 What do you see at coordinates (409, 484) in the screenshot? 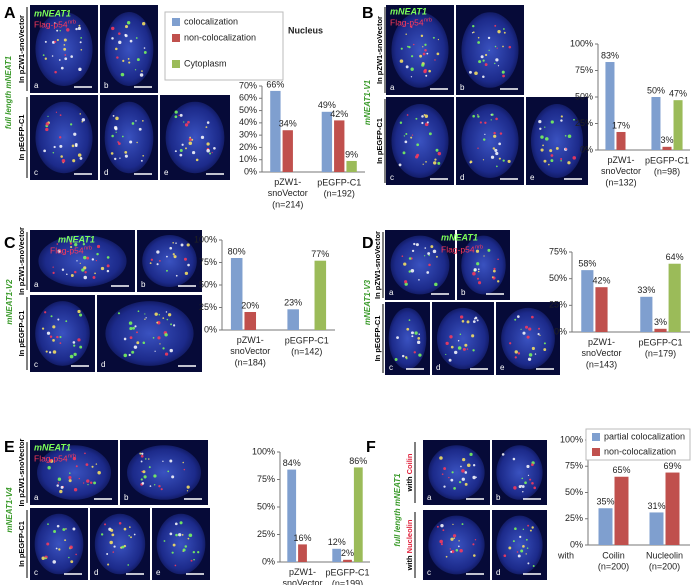
I see `row-prefix: with` at bounding box center [409, 484].